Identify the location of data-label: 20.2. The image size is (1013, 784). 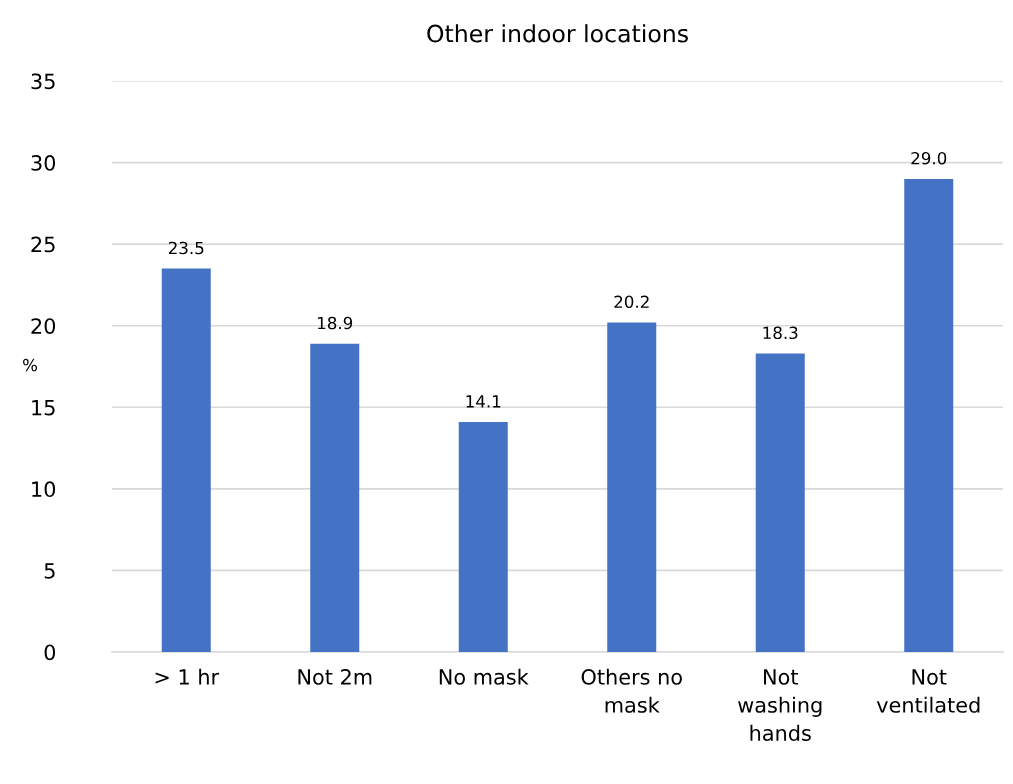
(631, 302).